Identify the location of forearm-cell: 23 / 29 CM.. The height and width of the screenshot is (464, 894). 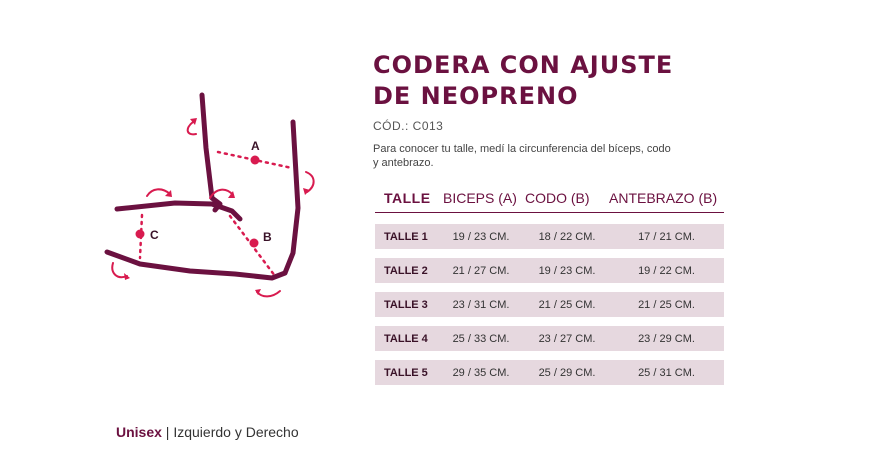
(666, 338).